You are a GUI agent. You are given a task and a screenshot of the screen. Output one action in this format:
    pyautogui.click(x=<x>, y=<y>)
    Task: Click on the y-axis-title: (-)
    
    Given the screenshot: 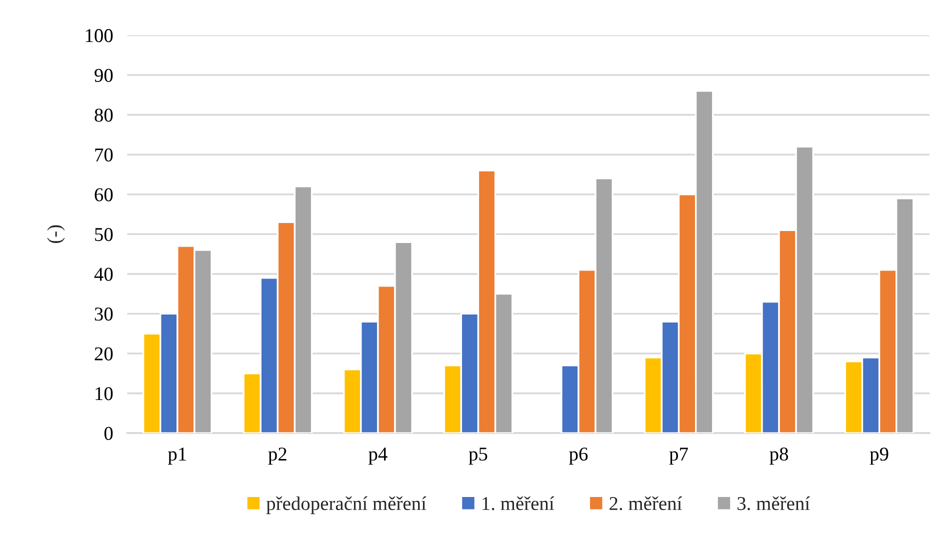 What is the action you would take?
    pyautogui.click(x=56, y=234)
    